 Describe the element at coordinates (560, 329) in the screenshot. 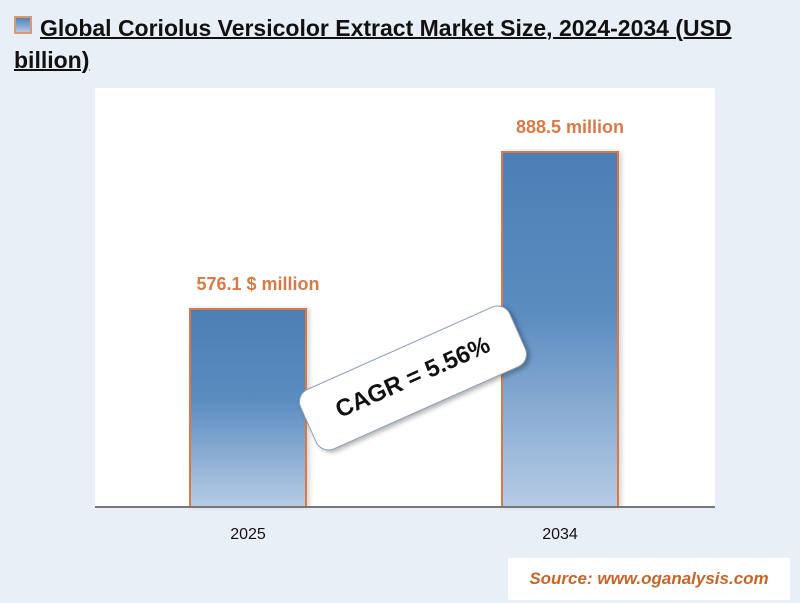

I see `bar-2034` at that location.